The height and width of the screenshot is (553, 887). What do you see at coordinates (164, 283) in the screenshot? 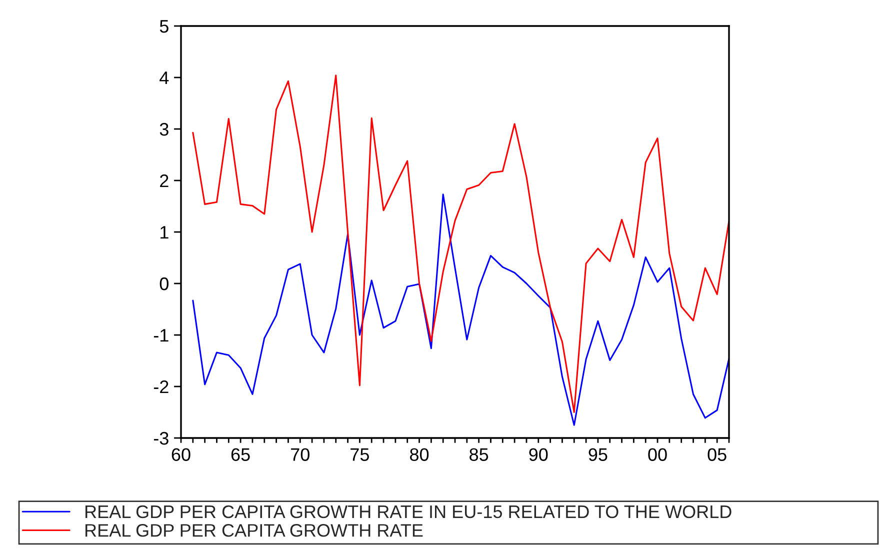
I see `y-tick-label: 0` at bounding box center [164, 283].